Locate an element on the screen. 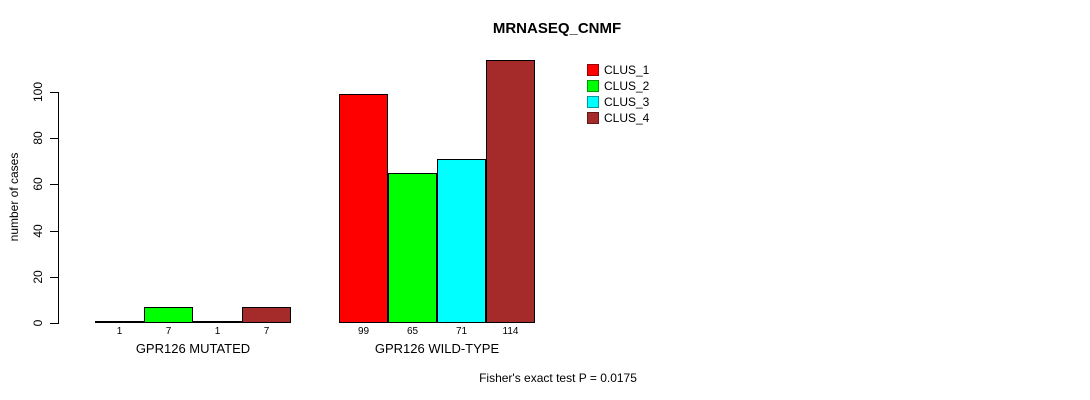 This screenshot has height=400, width=1090. y-tick-label: 40 is located at coordinates (38, 230).